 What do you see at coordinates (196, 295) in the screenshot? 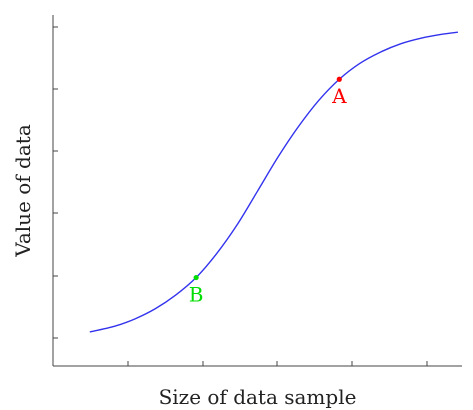
I see `point-b-label: B` at bounding box center [196, 295].